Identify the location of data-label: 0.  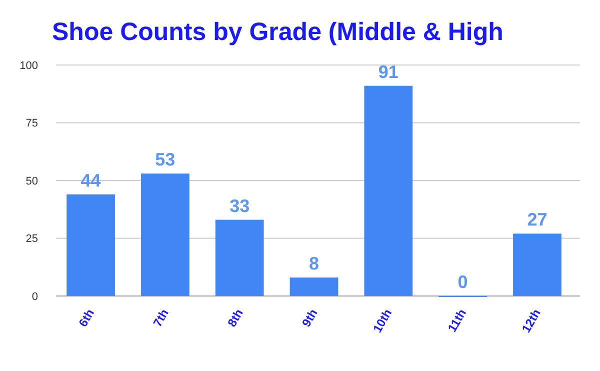
(463, 282).